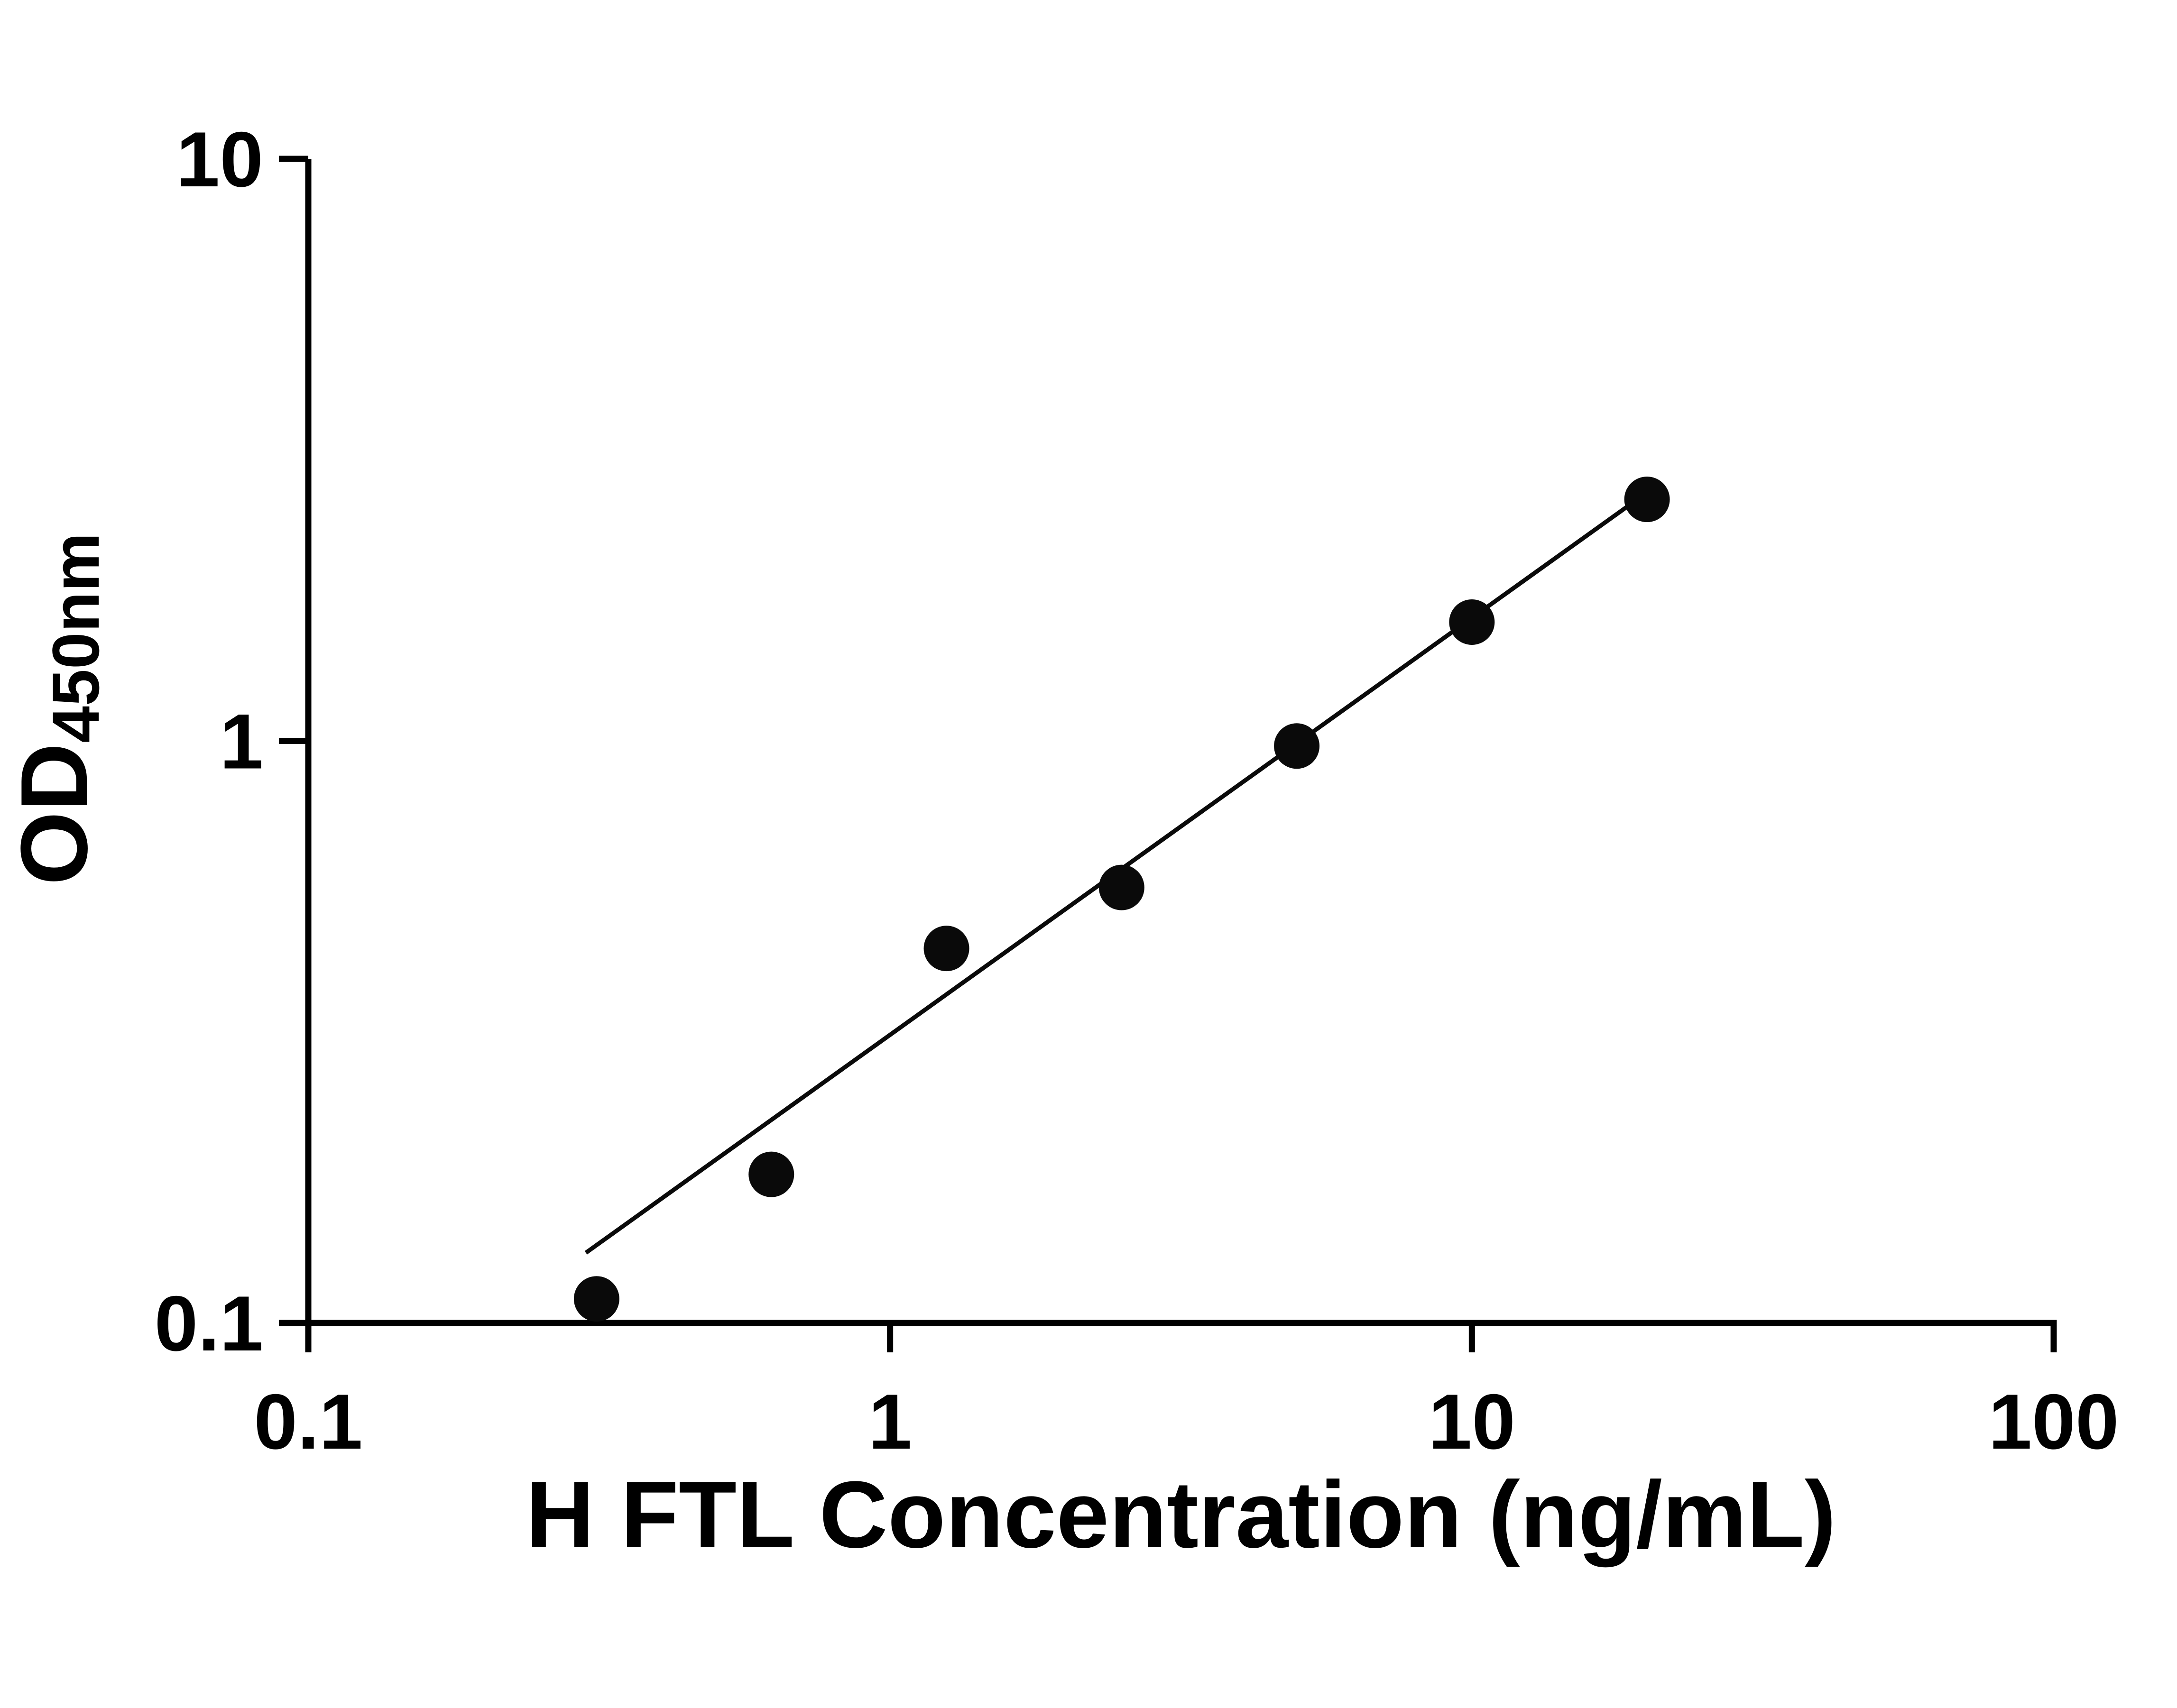 The width and height of the screenshot is (2177, 1708). What do you see at coordinates (2053, 1421) in the screenshot?
I see `x-axis-tick-label: 100` at bounding box center [2053, 1421].